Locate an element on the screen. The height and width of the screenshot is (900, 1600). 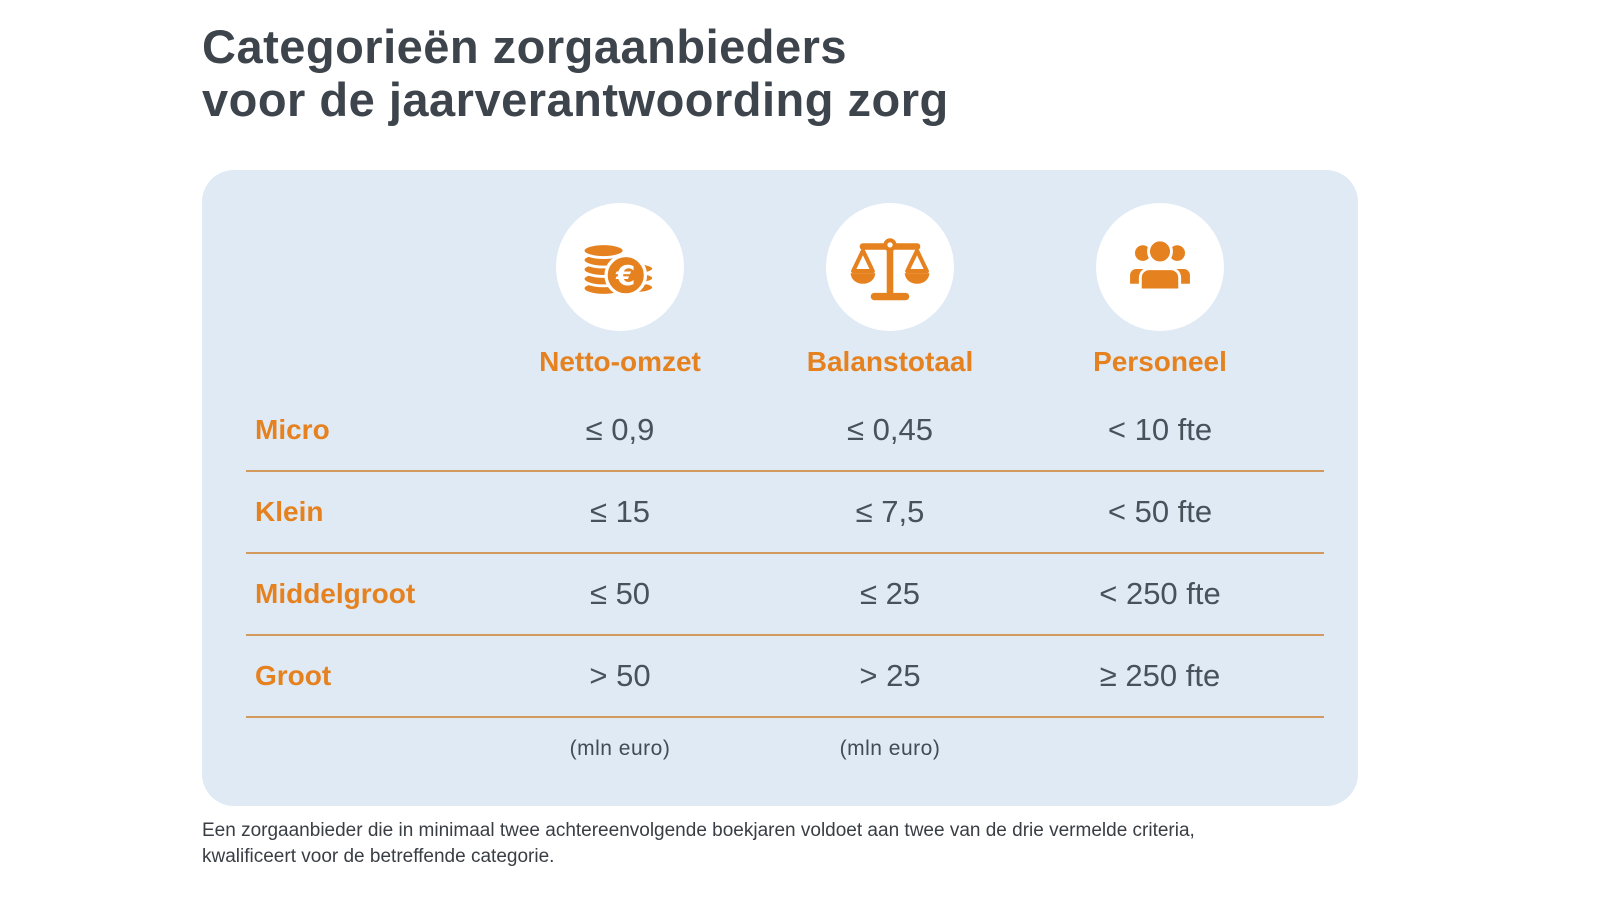
unit-netto-omzet: (mln euro) is located at coordinates (620, 748).